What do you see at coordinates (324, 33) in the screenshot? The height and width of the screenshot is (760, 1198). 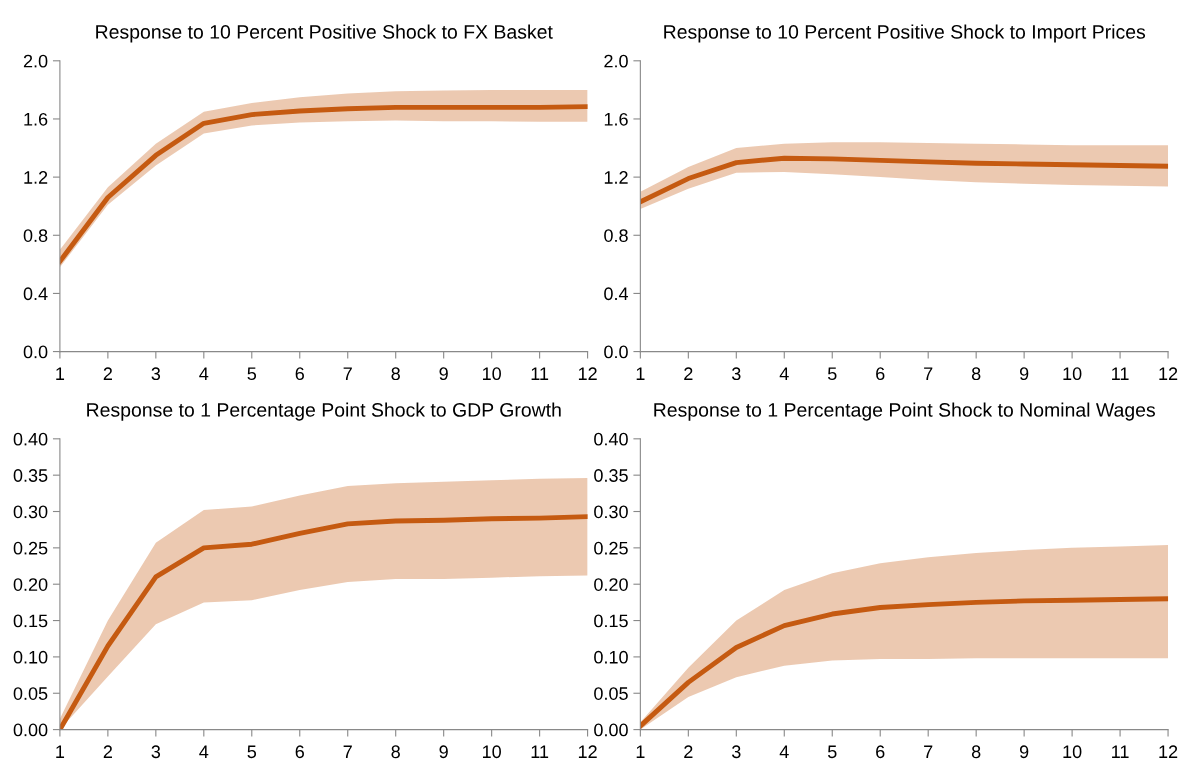 I see `chart-title: Response to 10 Percent Positive Shock to FX Basket` at bounding box center [324, 33].